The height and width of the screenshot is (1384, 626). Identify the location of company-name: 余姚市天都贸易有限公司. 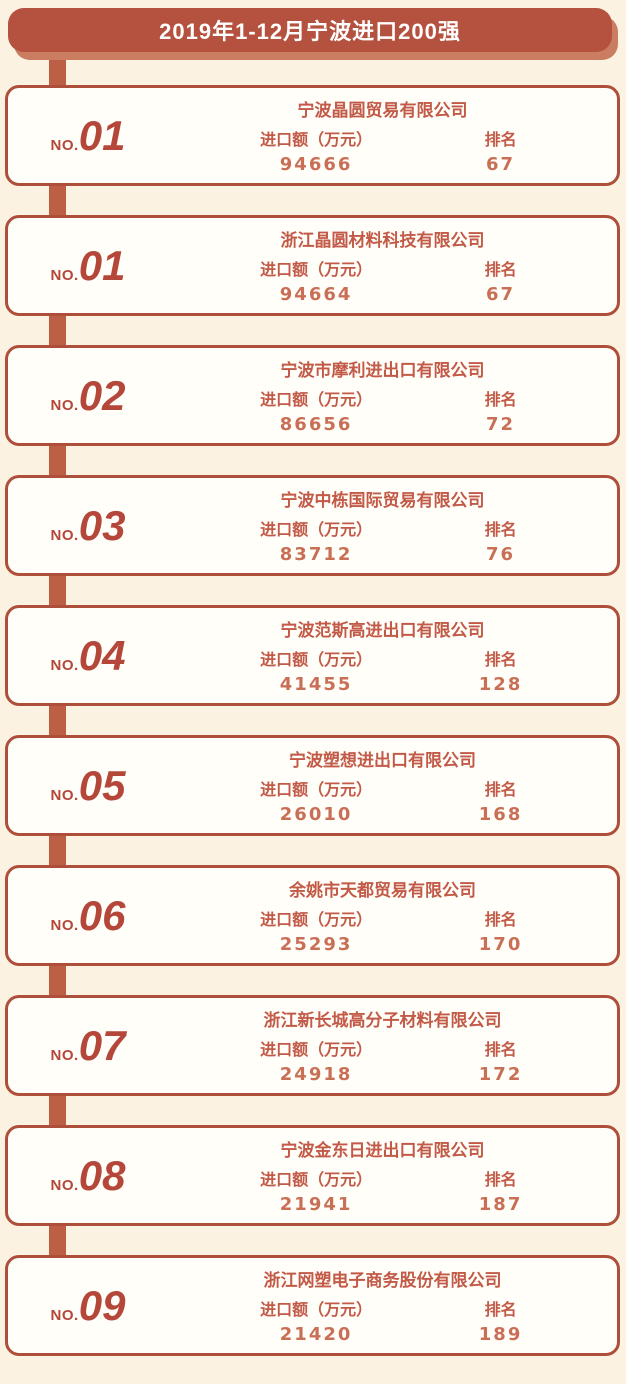
(382, 890).